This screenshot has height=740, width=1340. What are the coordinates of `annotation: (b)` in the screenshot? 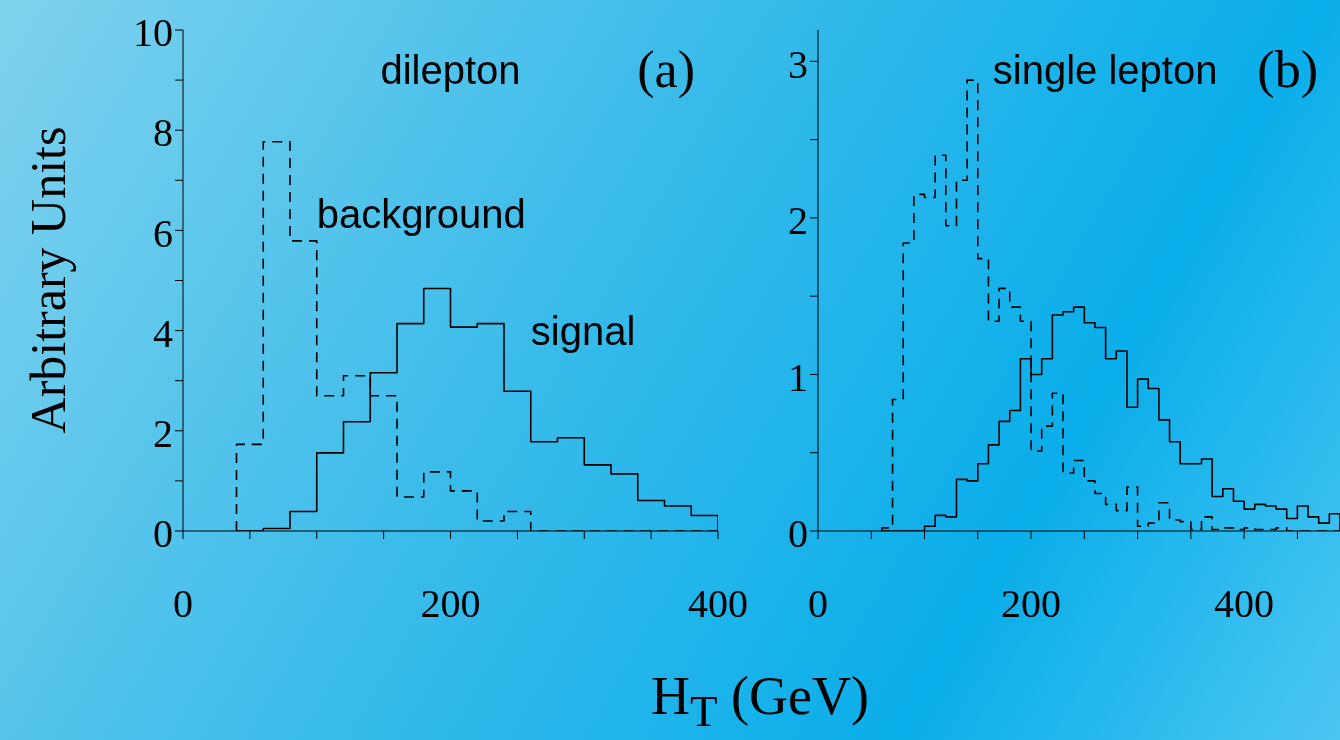 It's located at (1287, 69).